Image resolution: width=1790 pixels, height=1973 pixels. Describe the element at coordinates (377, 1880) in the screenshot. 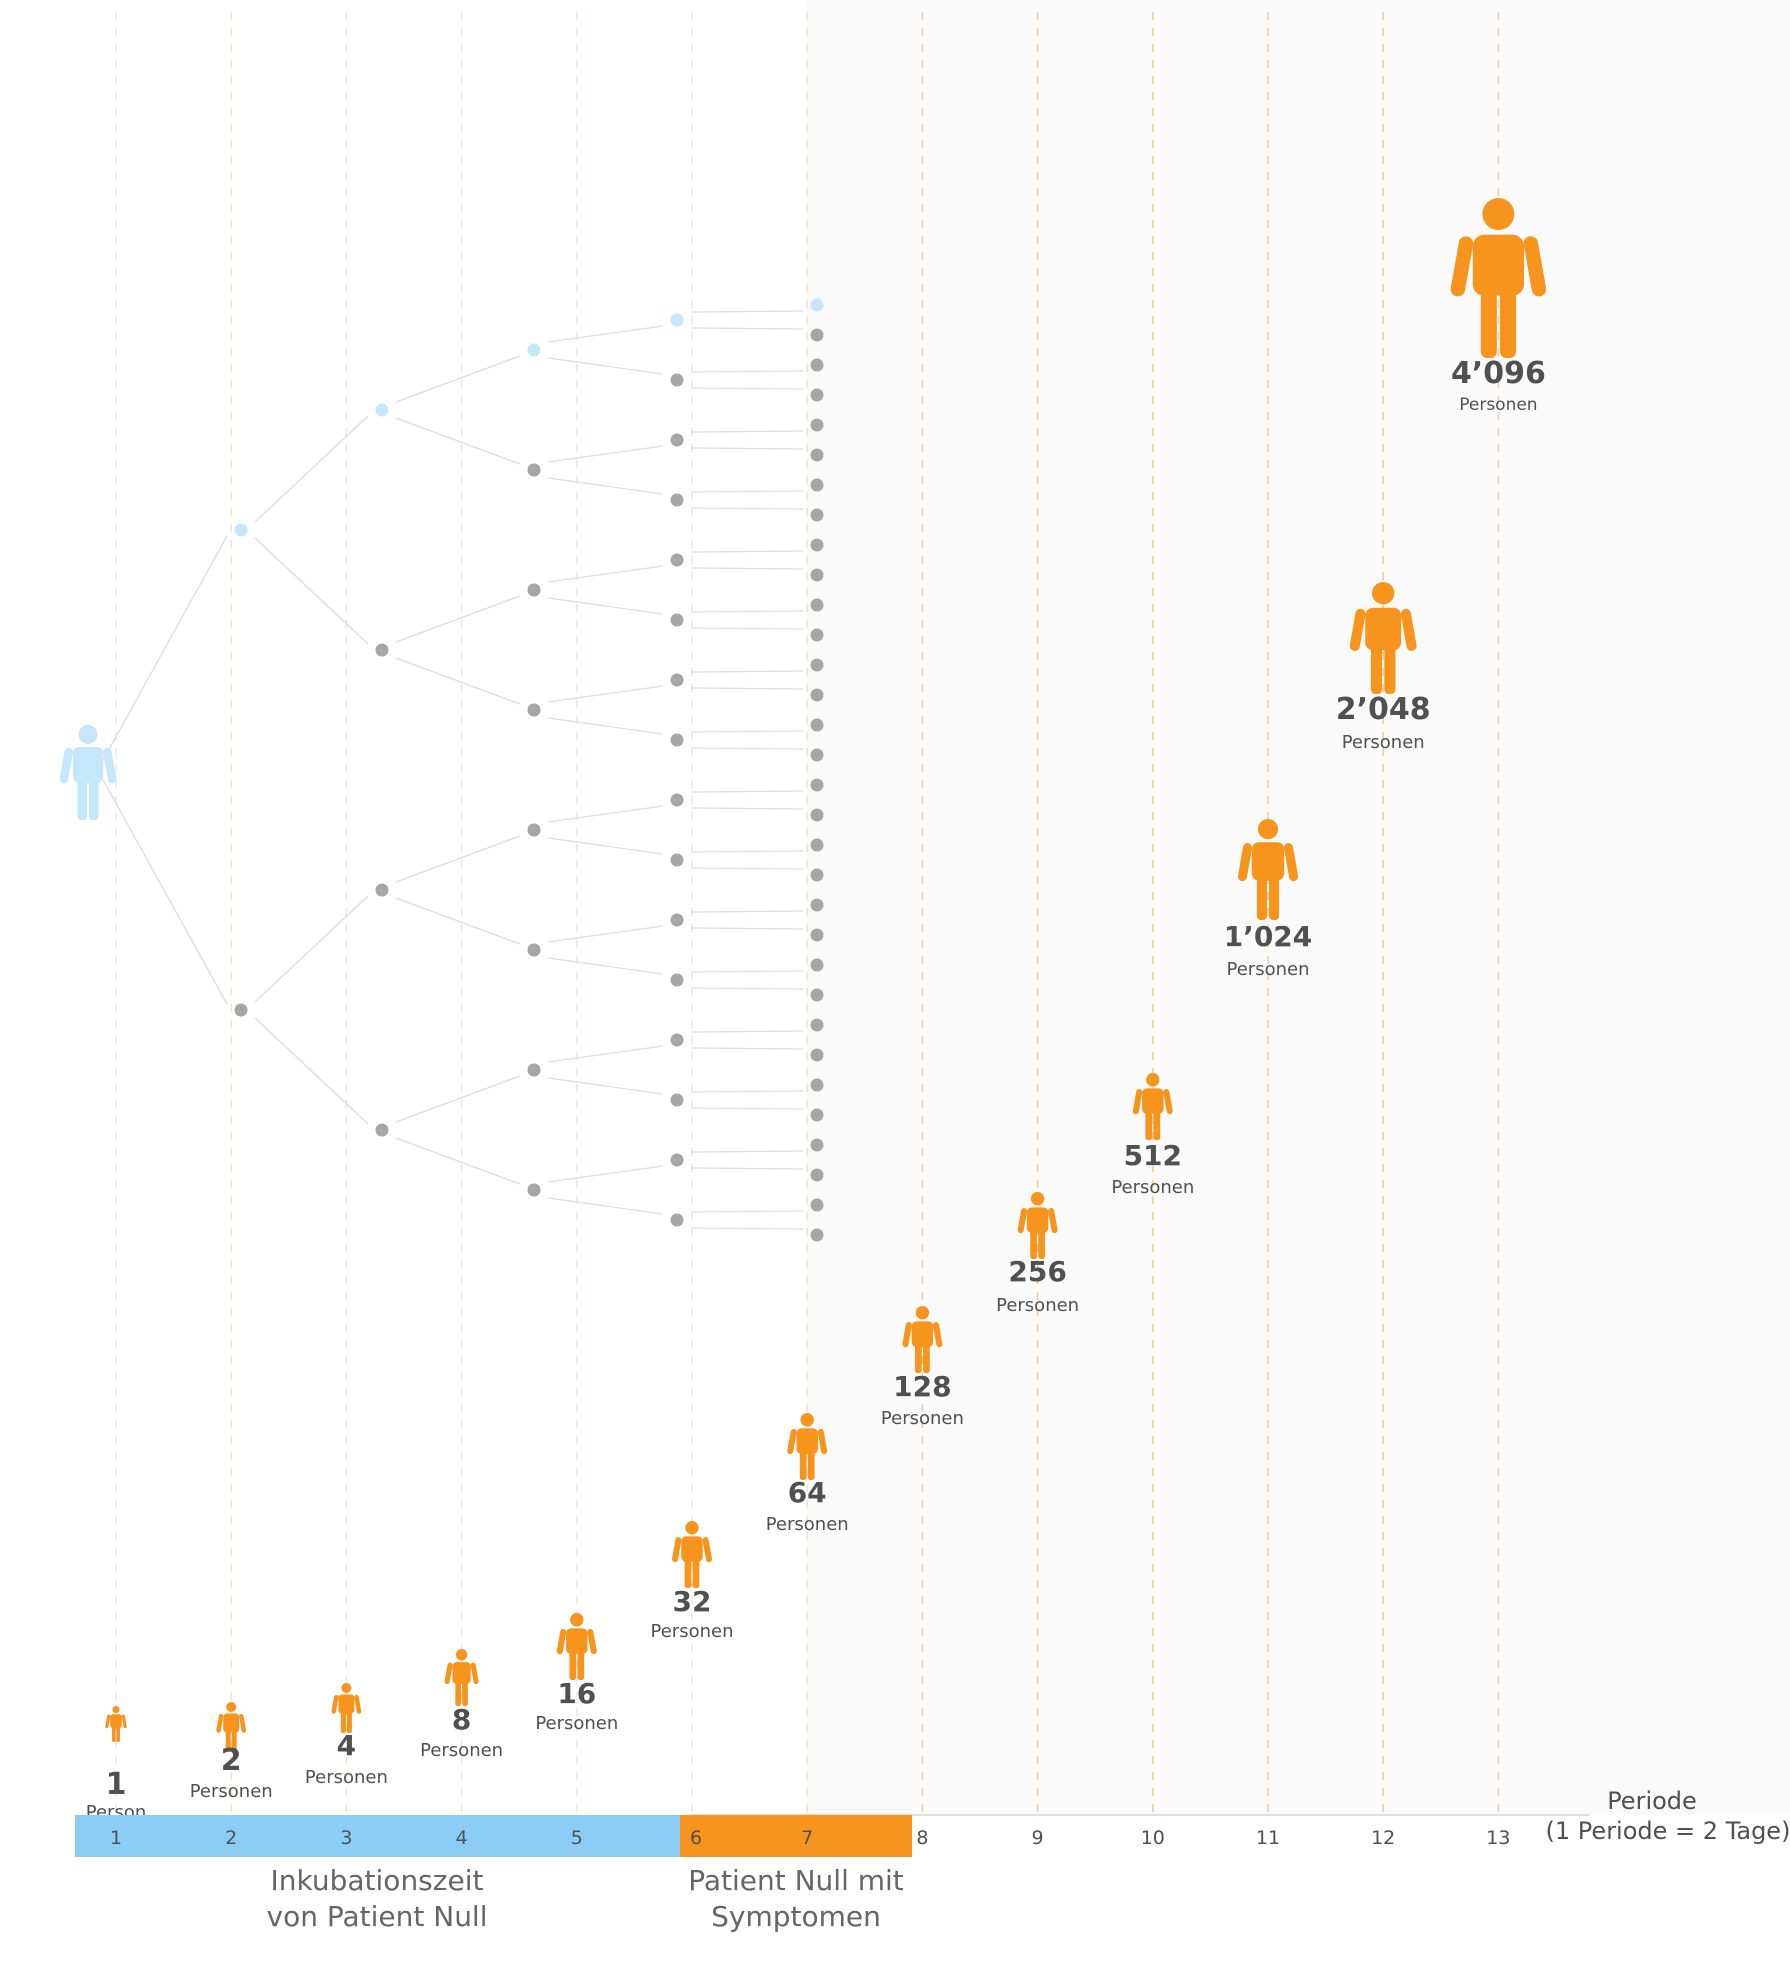

I see `incubation-label-line1: Inkubationszeit` at that location.